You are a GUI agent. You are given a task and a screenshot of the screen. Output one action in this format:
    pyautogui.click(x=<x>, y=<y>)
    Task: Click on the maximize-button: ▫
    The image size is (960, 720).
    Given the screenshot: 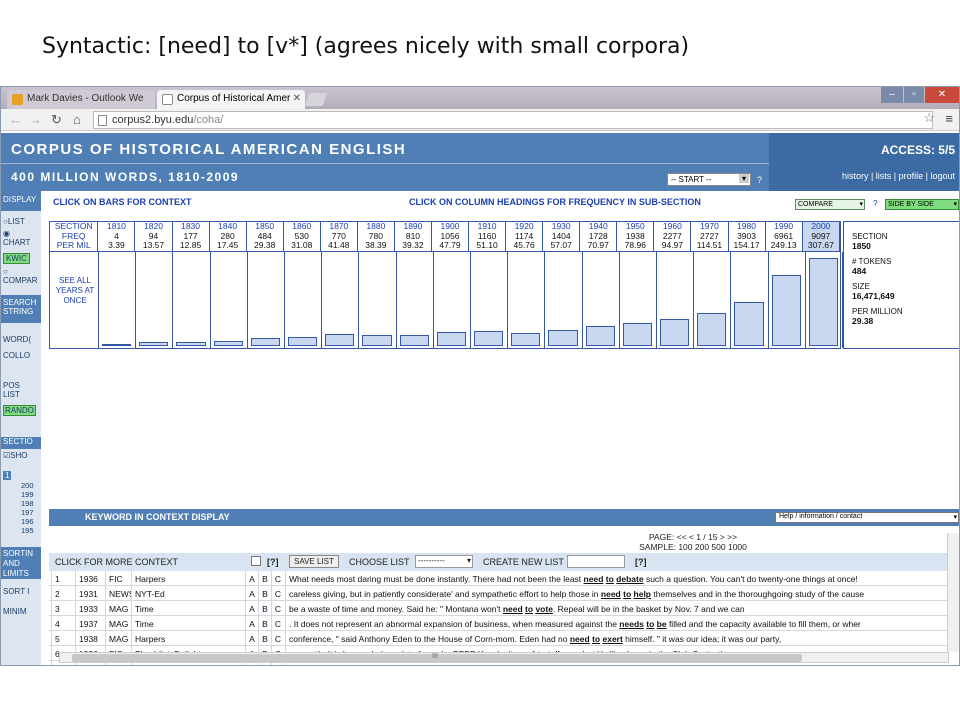 What is the action you would take?
    pyautogui.click(x=914, y=95)
    